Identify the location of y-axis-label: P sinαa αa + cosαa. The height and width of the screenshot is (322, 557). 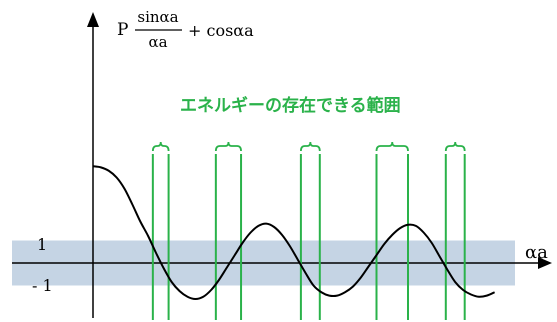
(185, 29).